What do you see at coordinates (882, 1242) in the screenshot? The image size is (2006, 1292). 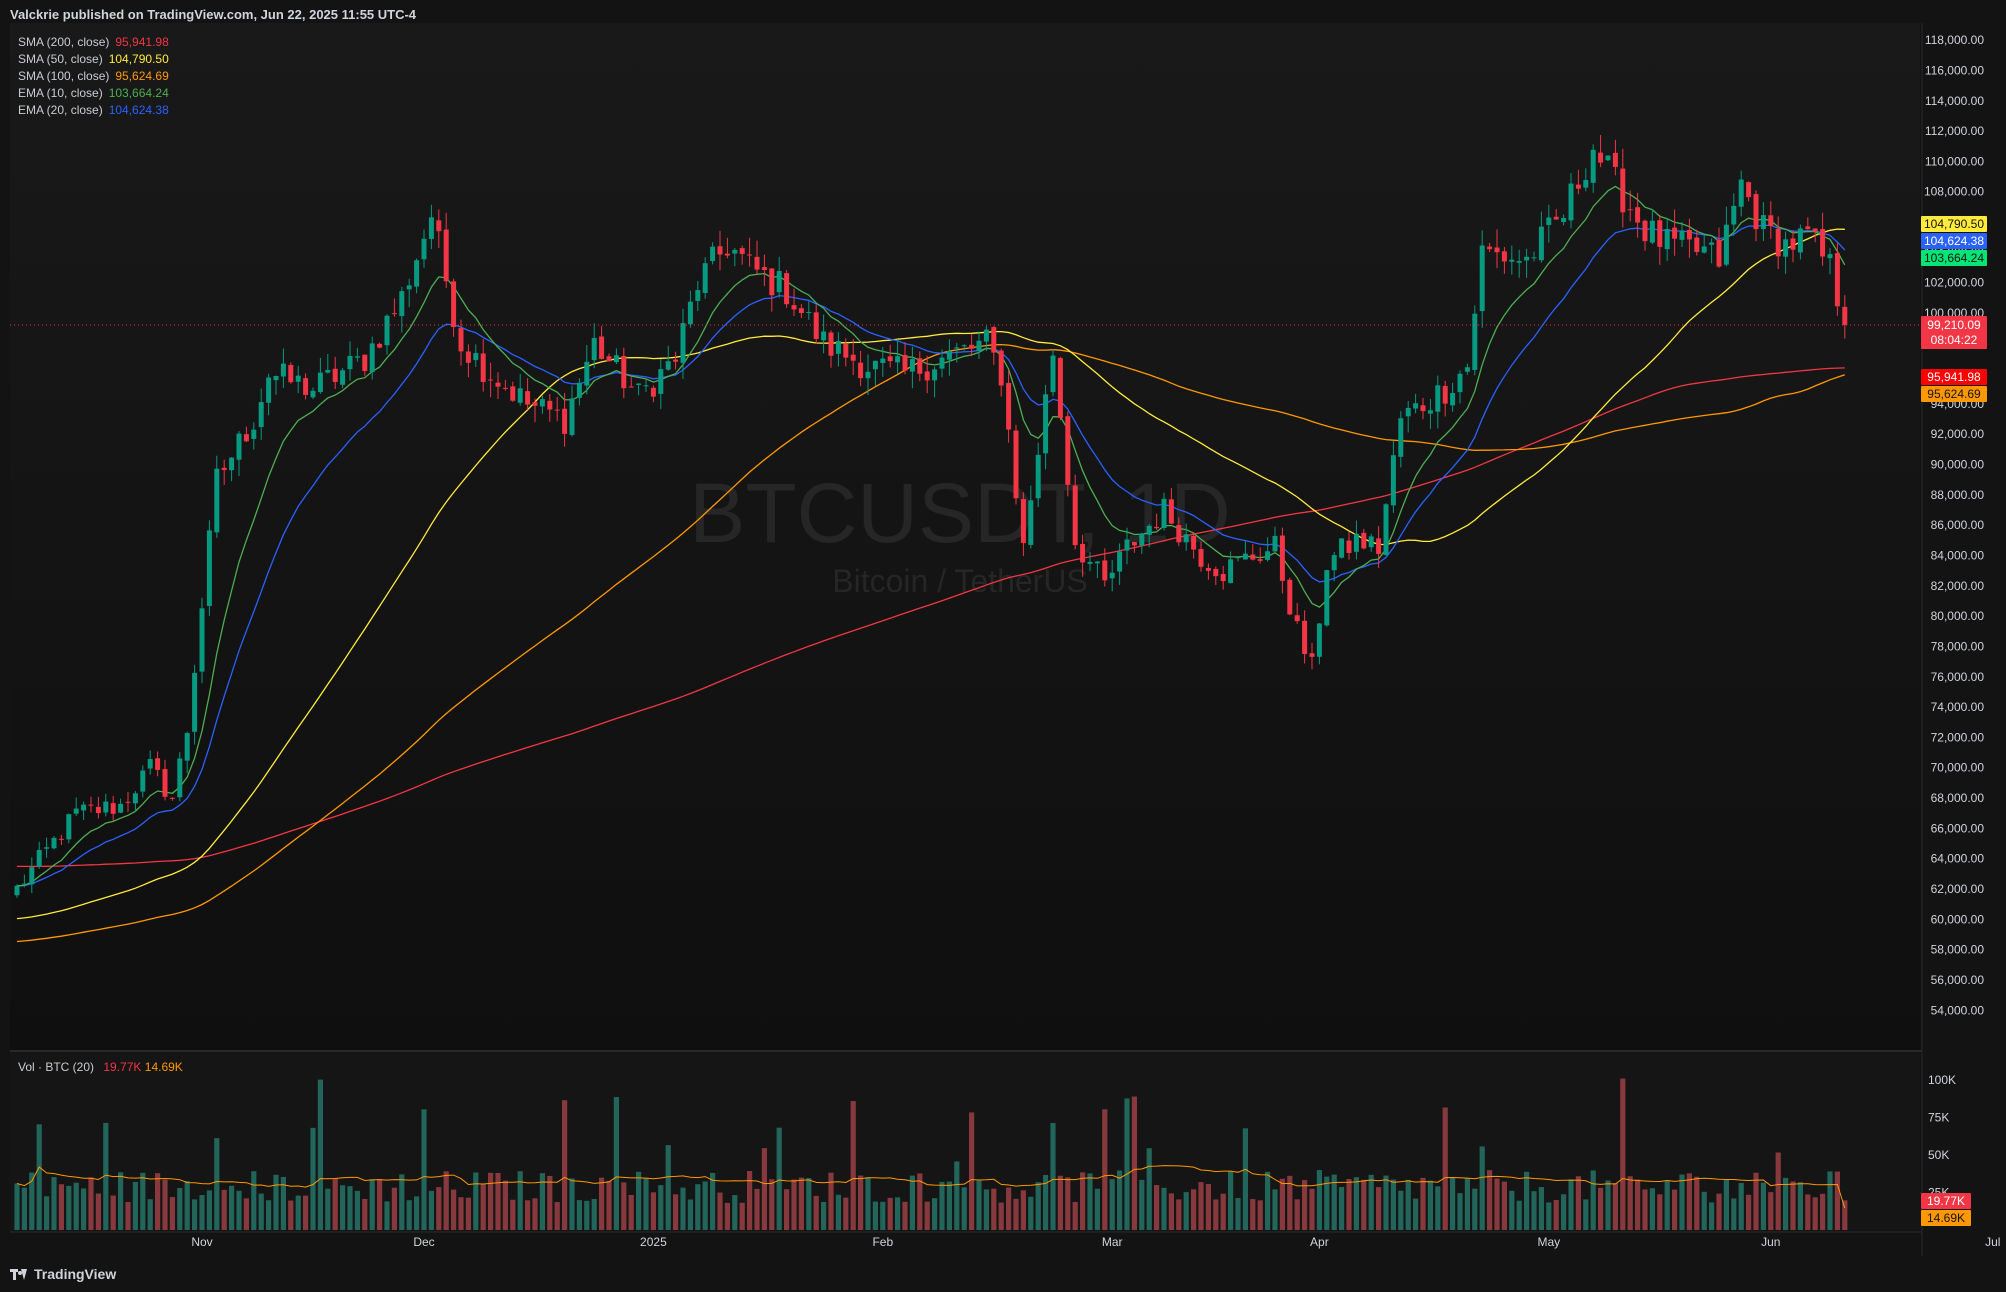 I see `time-tick-label: Feb` at bounding box center [882, 1242].